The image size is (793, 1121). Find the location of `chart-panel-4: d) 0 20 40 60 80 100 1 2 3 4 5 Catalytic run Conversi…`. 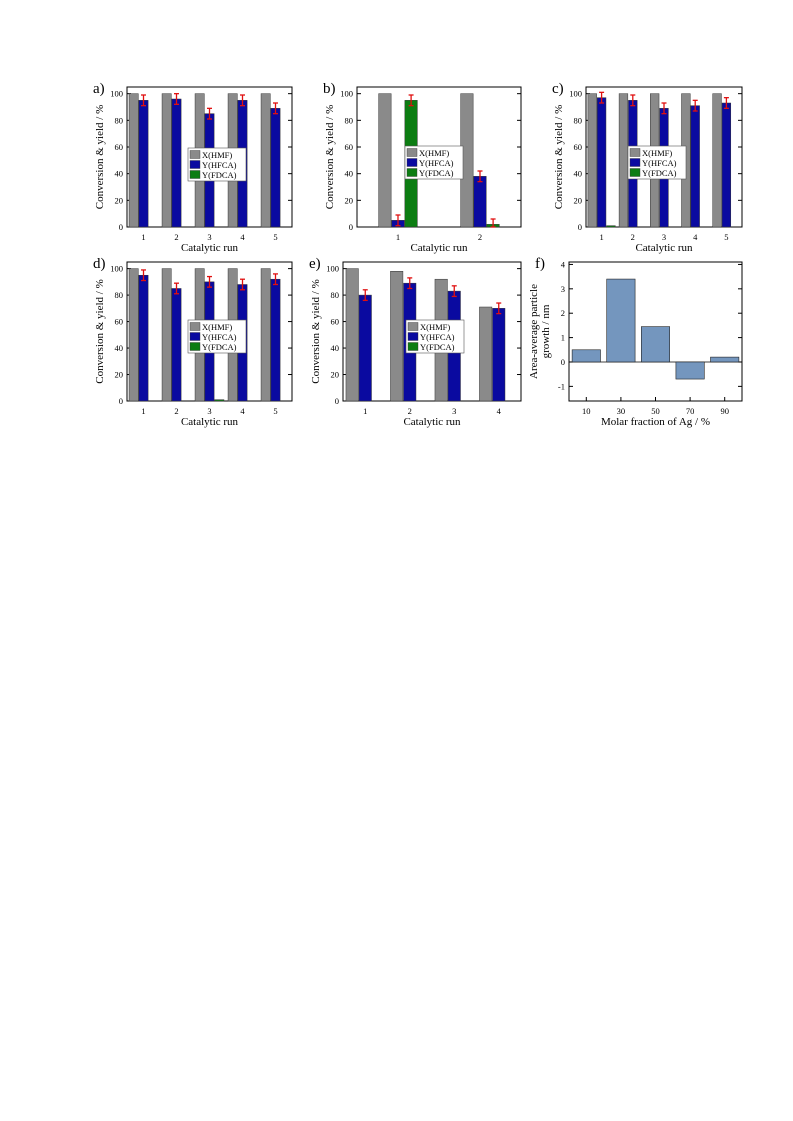

chart-panel-4: d) 0 20 40 60 80 100 1 2 3 4 5 Catalytic run Conversi… is located at coordinates (193, 342).